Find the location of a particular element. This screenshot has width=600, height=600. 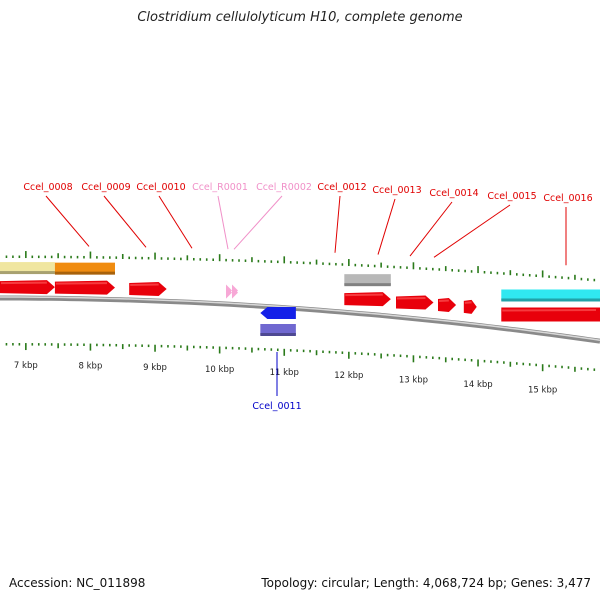

gene-label: Ccel_R0002 is located at coordinates (284, 187).